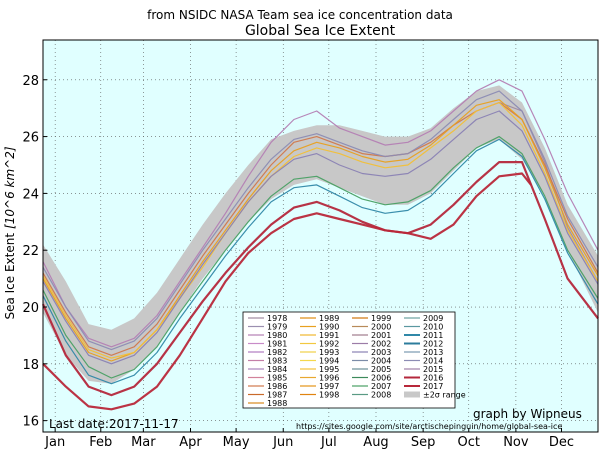 This screenshot has width=600, height=450. What do you see at coordinates (277, 361) in the screenshot?
I see `legend-label: 1983` at bounding box center [277, 361].